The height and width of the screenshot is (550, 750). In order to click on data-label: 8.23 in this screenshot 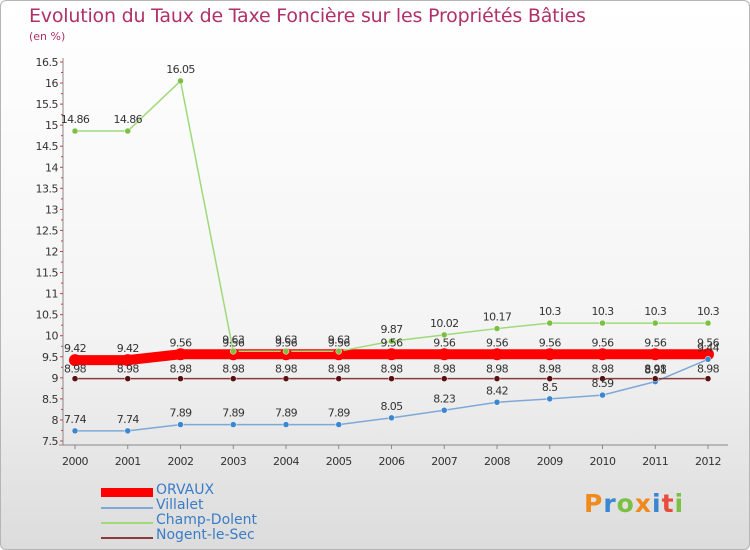, I will do `click(444, 398)`.